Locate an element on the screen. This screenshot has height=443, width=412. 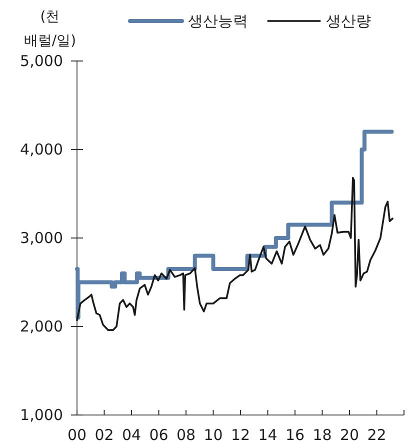
x-tick-label: 22 is located at coordinates (376, 434).